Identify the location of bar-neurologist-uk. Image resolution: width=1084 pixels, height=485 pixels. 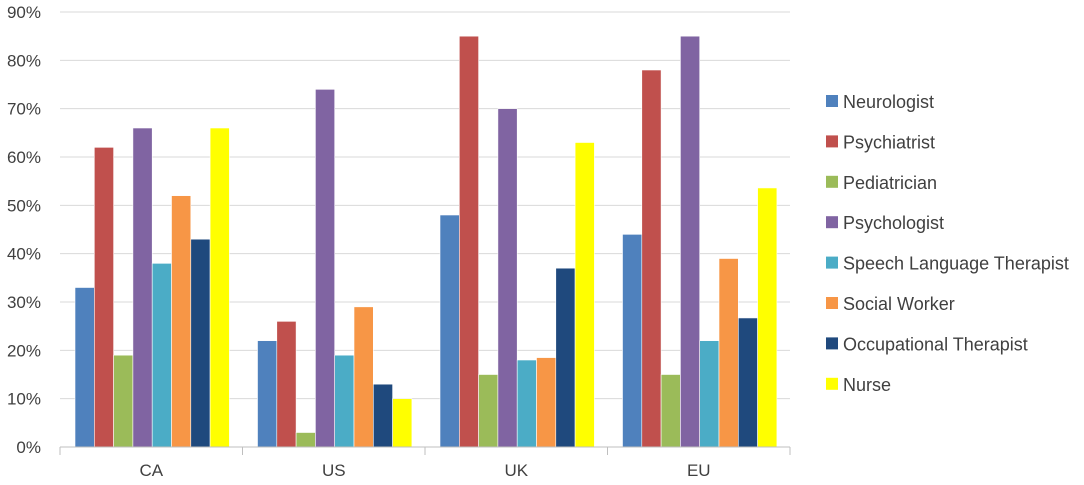
(449, 331).